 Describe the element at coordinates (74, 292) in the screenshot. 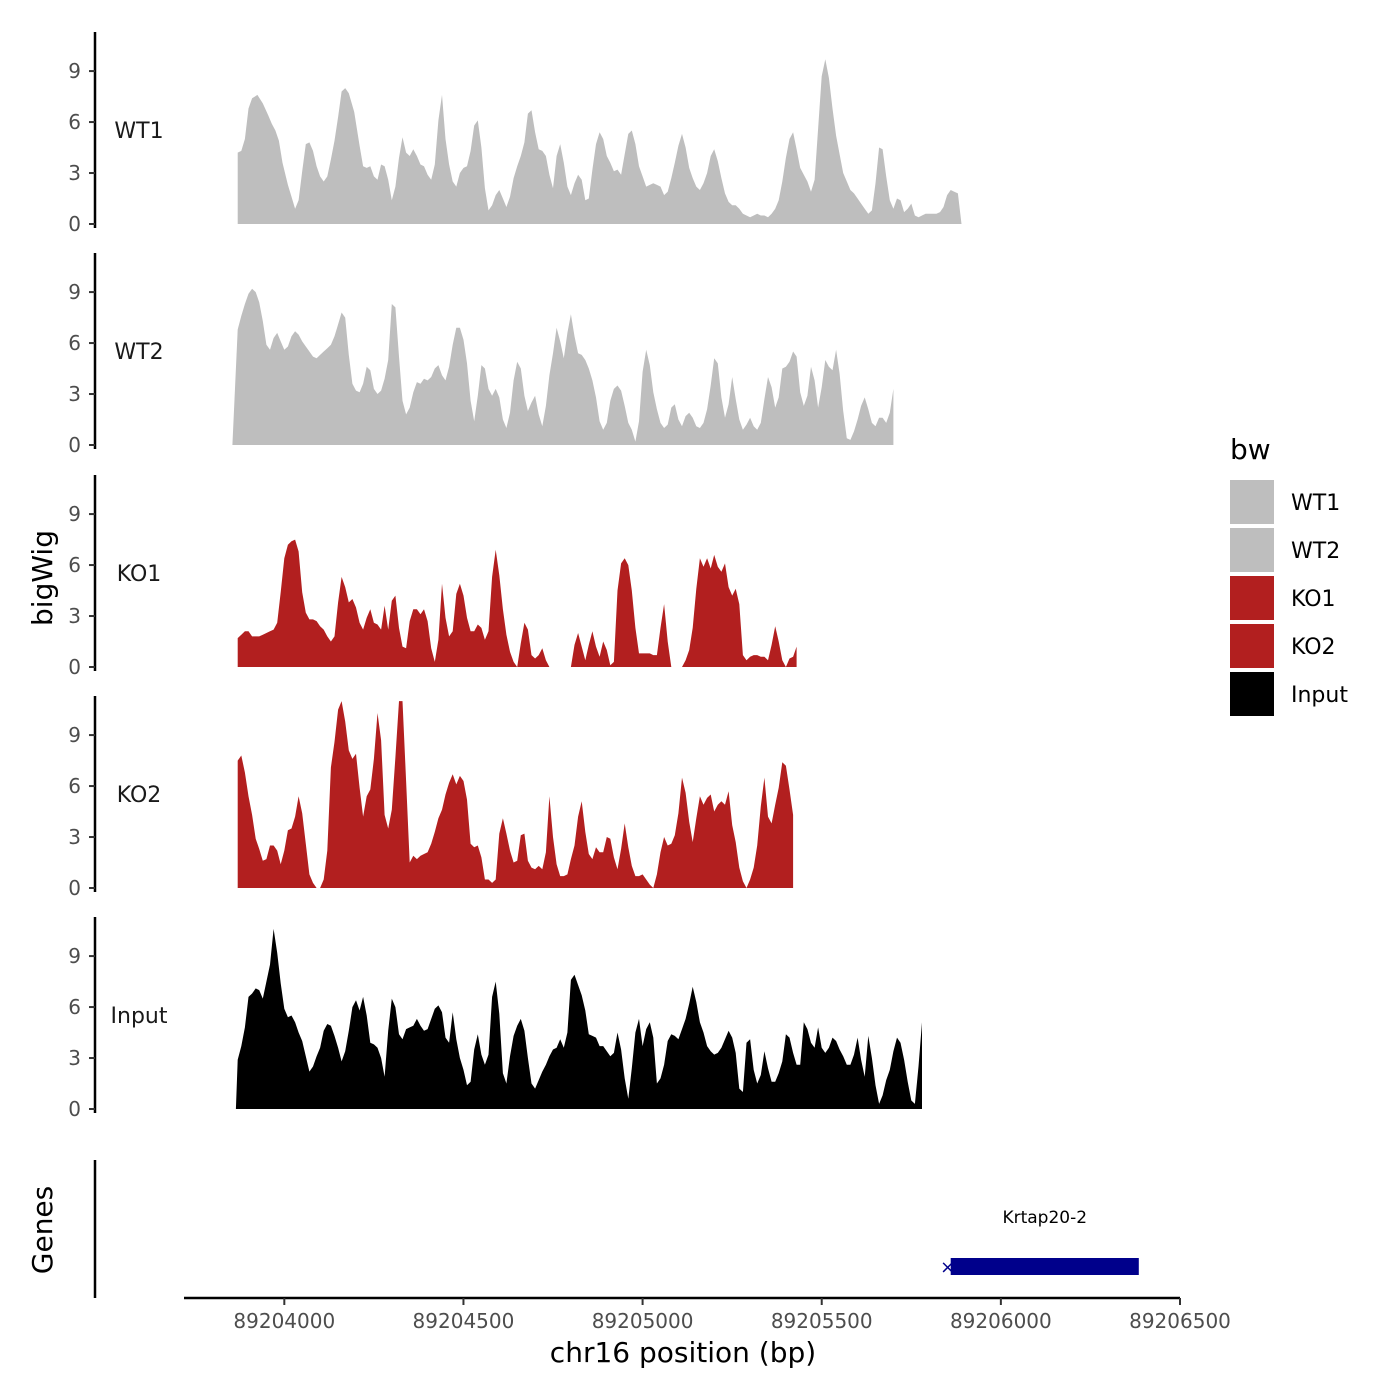

I see `y-tick-label-wt2-9: 9` at that location.